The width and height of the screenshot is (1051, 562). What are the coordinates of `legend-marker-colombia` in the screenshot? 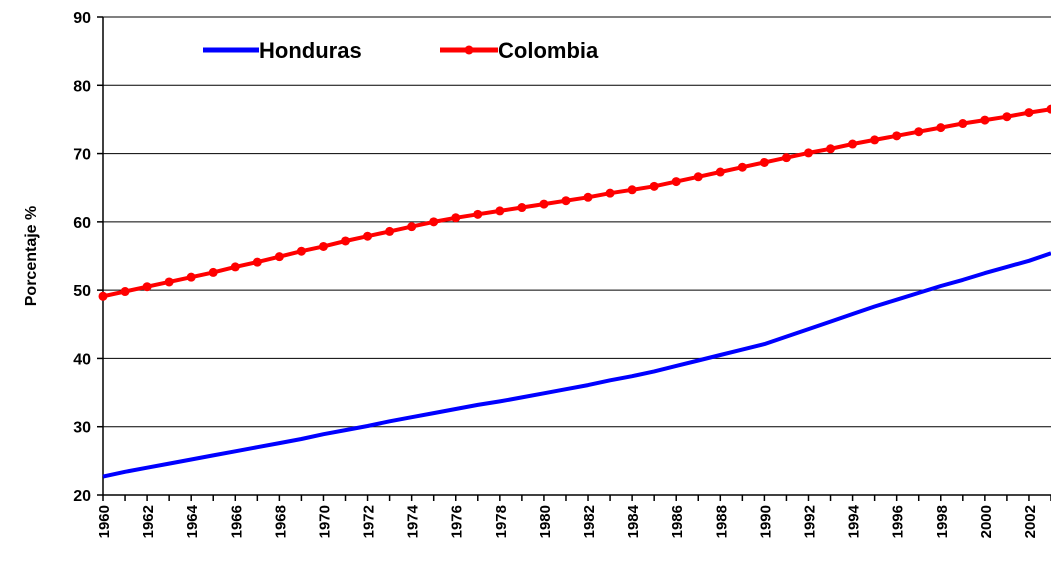 It's located at (469, 50).